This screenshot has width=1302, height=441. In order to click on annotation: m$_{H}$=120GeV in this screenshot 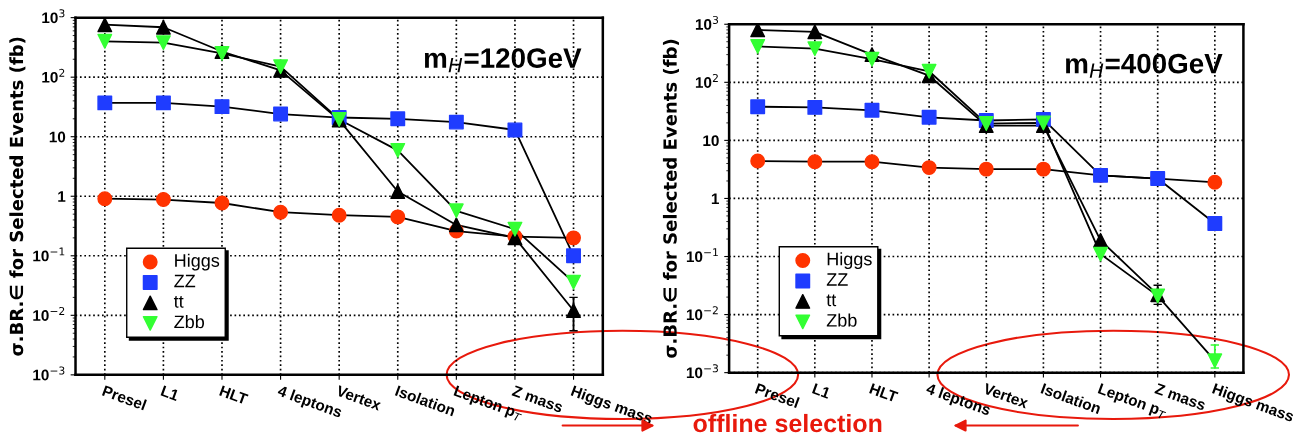, I will do `click(503, 60)`.